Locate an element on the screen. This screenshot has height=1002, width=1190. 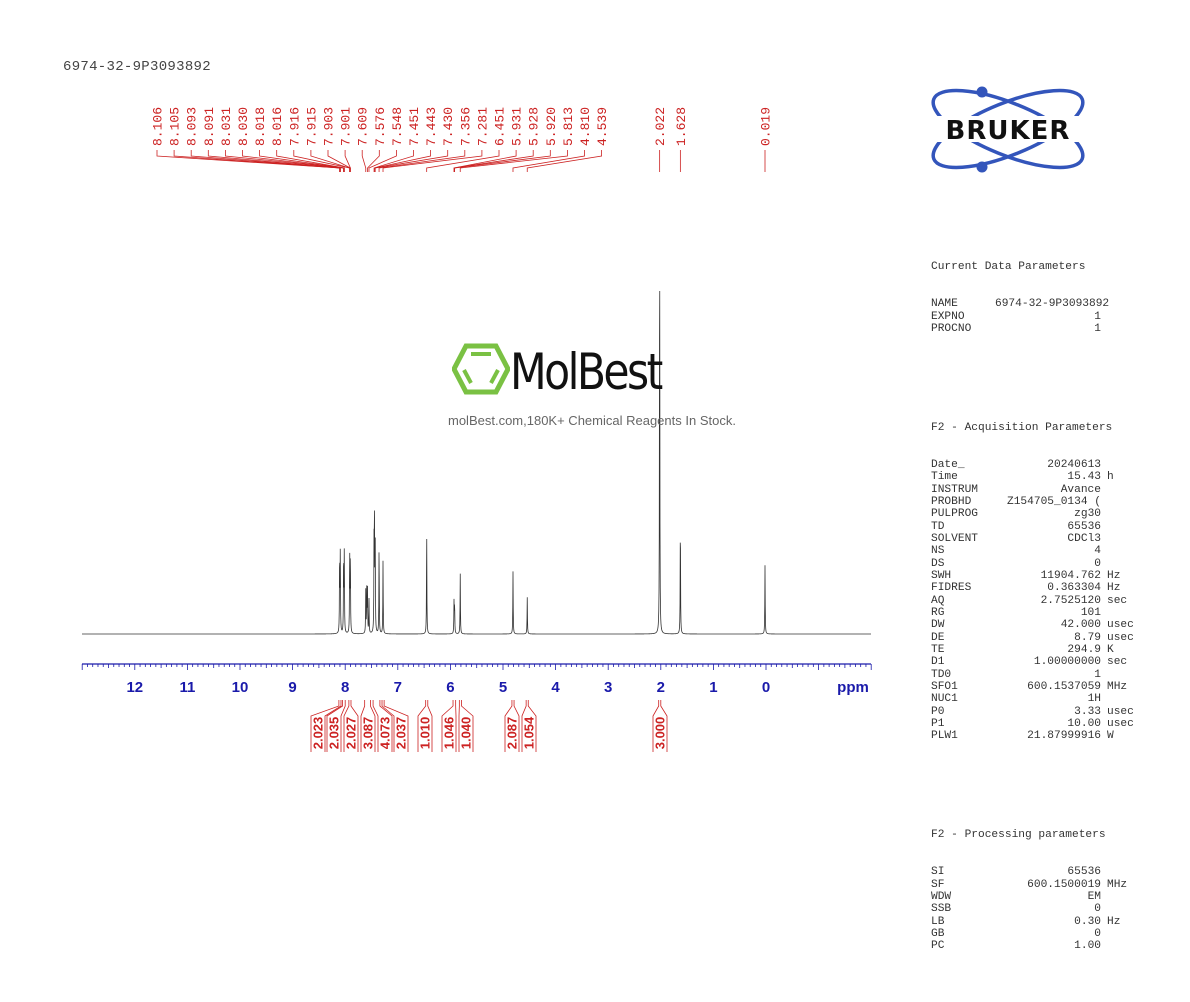
param-key: Time is located at coordinates (944, 477).